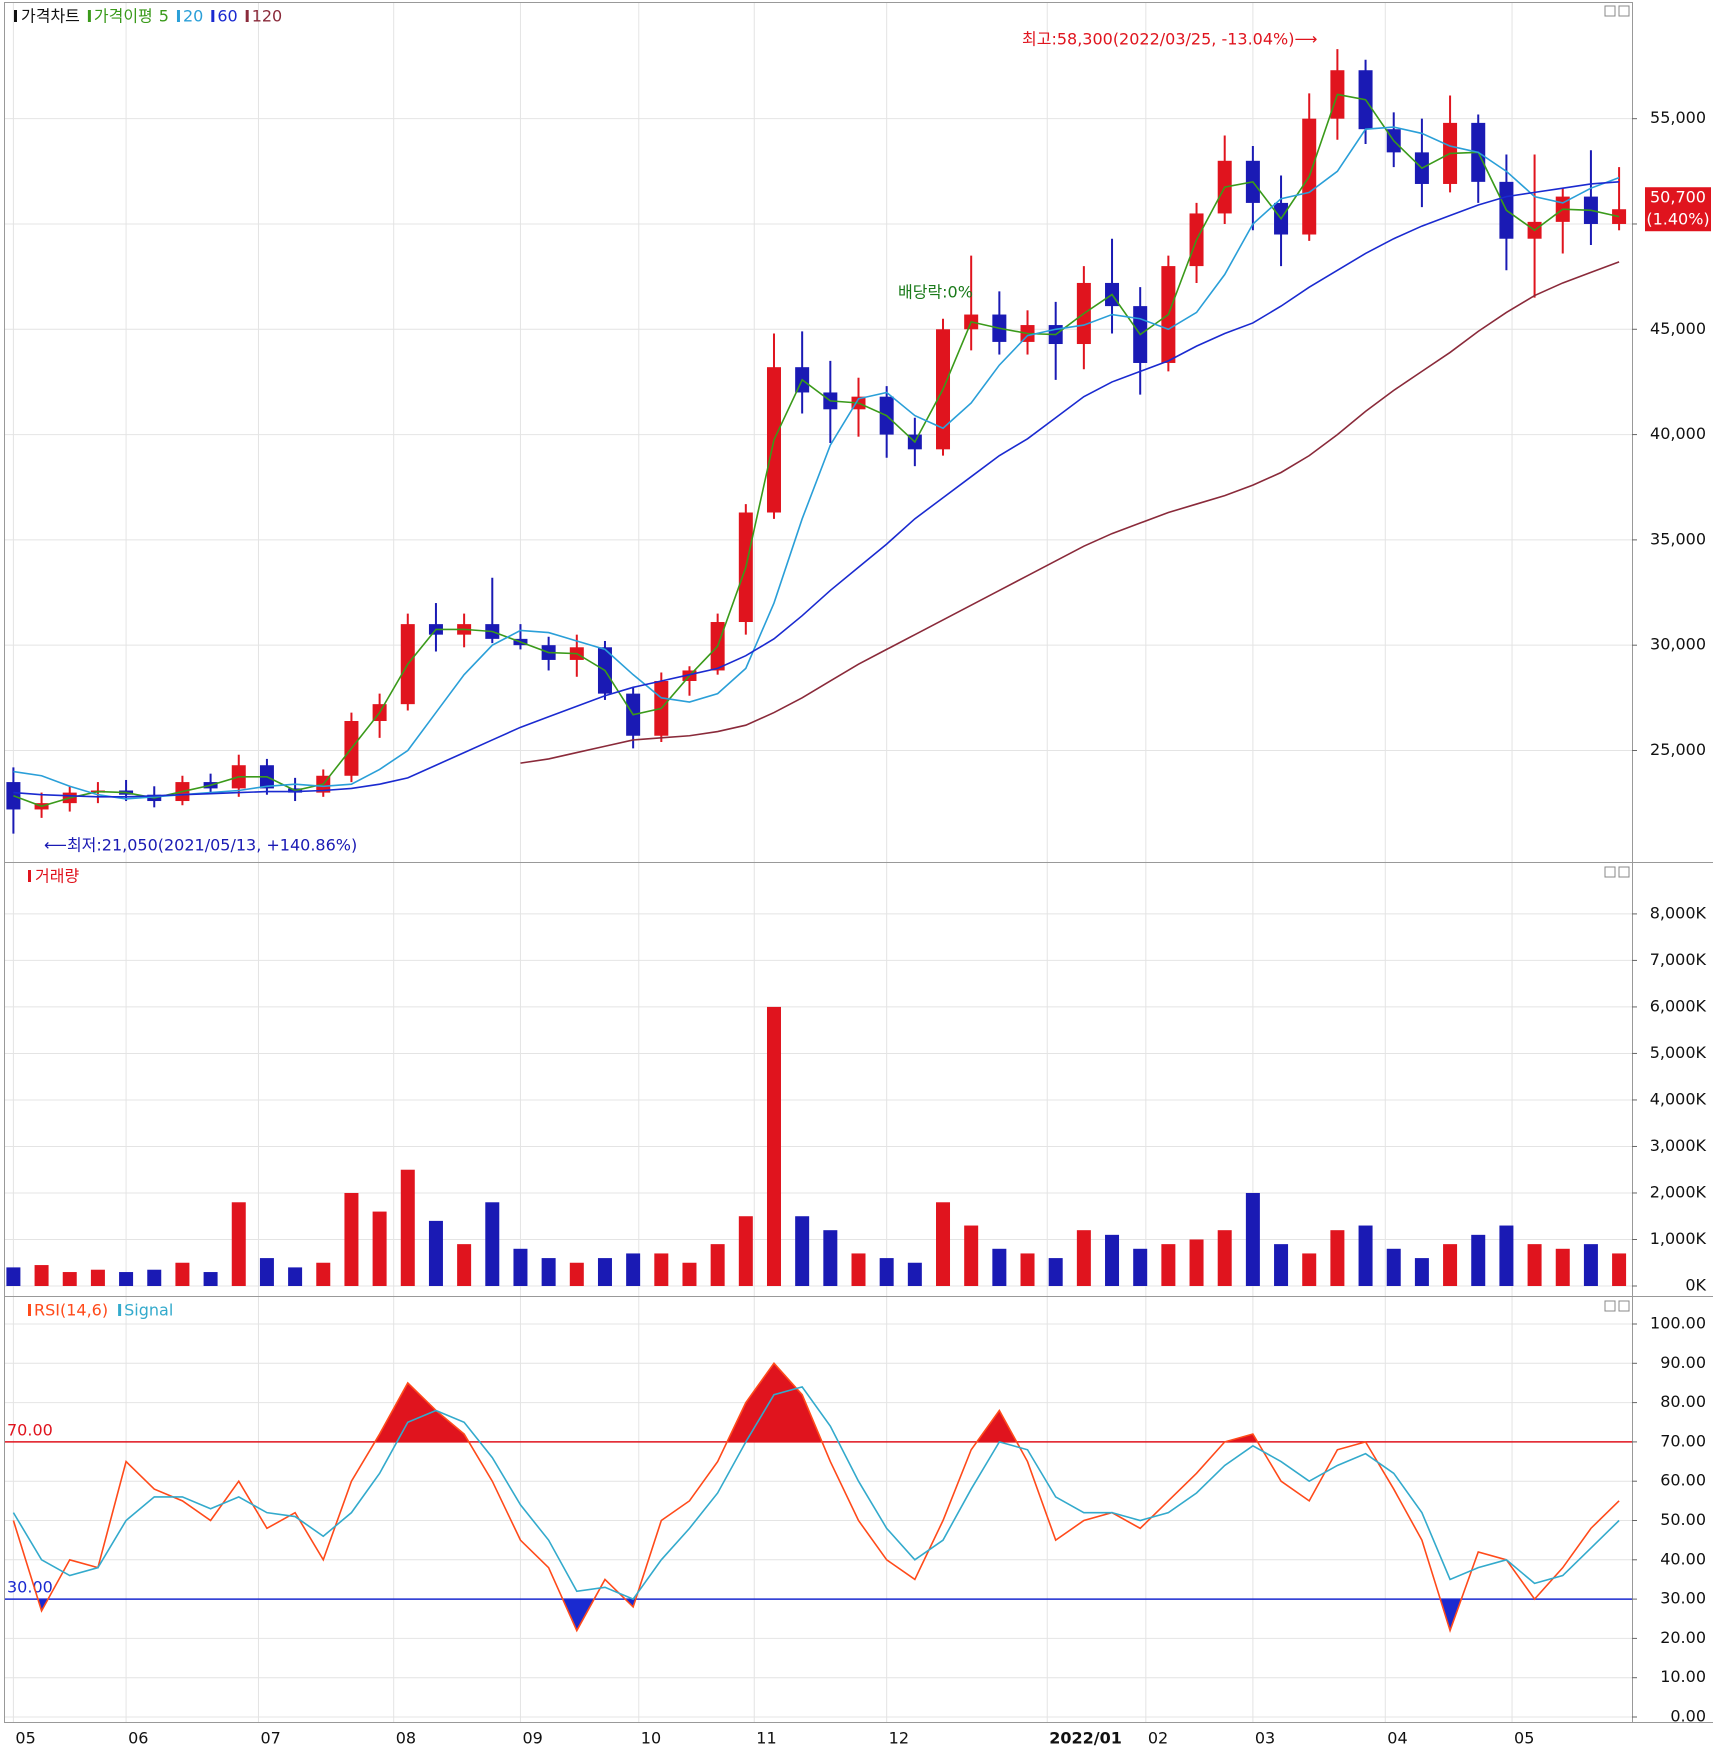  Describe the element at coordinates (123, 16) in the screenshot. I see `legend-ma-title: 가격이평` at that location.